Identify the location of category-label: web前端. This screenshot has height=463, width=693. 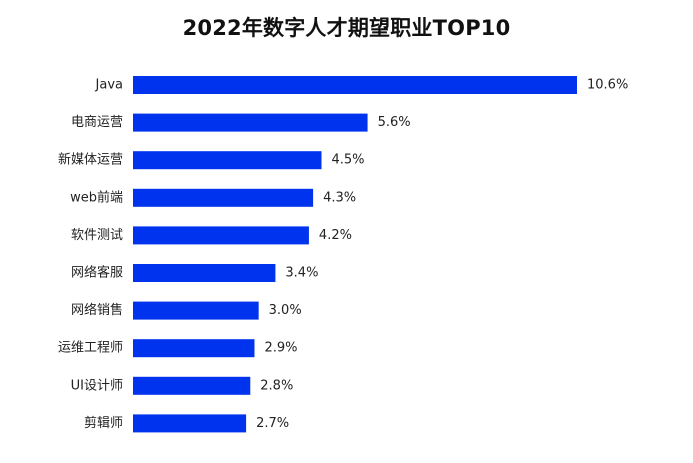
(96, 197).